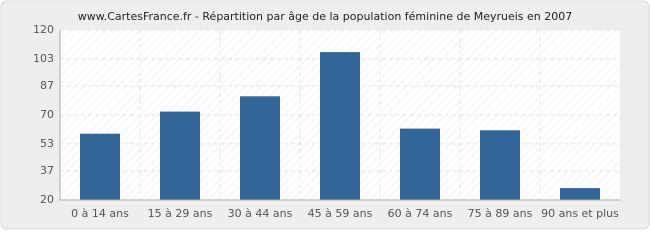  Describe the element at coordinates (47, 143) in the screenshot. I see `y-tick-label: 53` at that location.